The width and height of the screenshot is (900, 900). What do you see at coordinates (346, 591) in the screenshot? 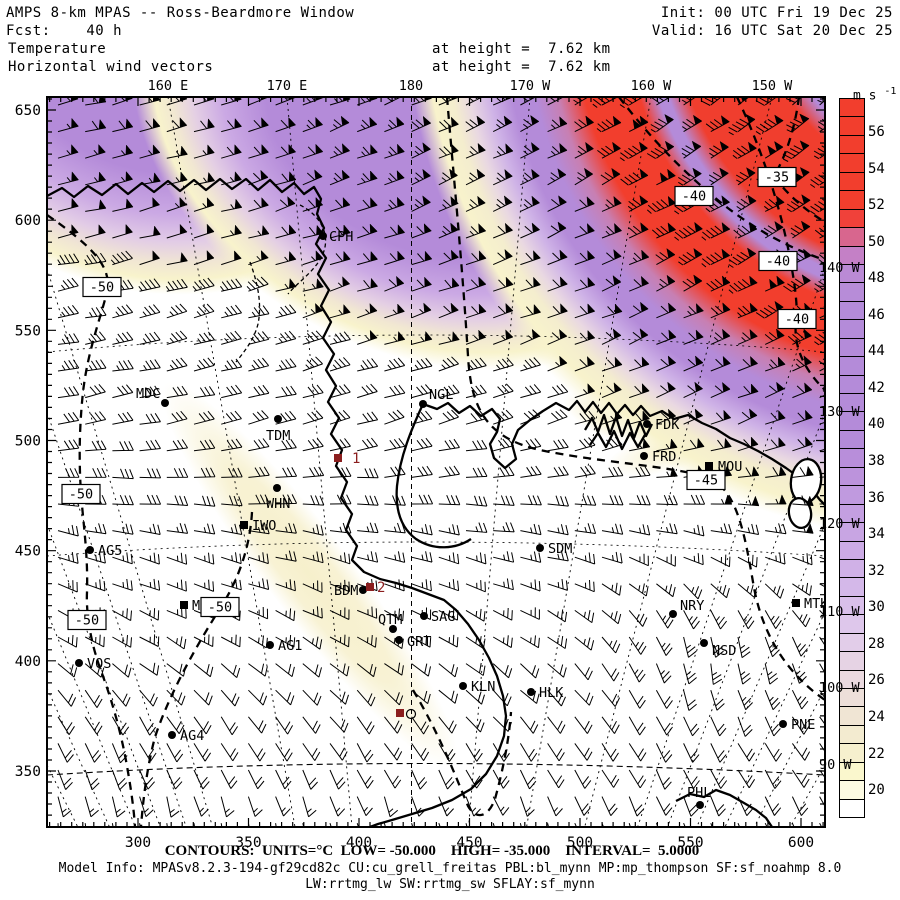
I see `station-label: BDM` at bounding box center [346, 591].